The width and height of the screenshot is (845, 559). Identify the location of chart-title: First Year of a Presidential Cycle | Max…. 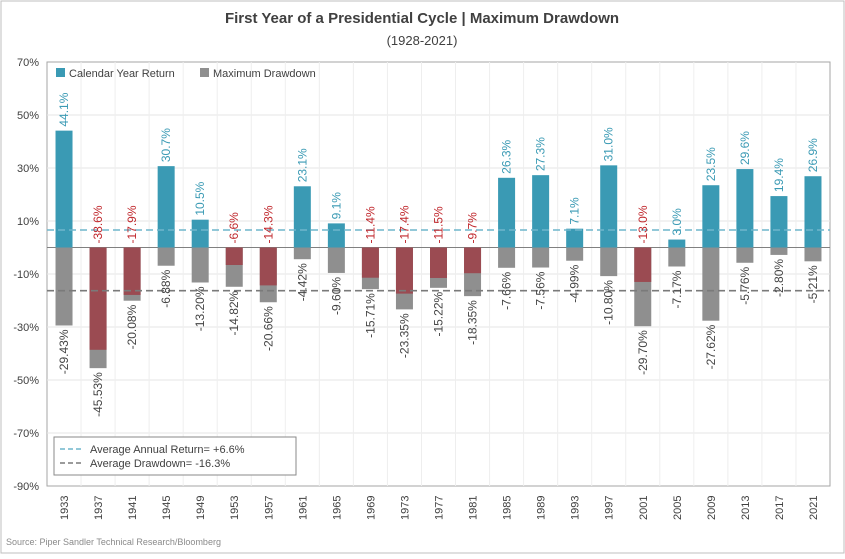
(422, 18).